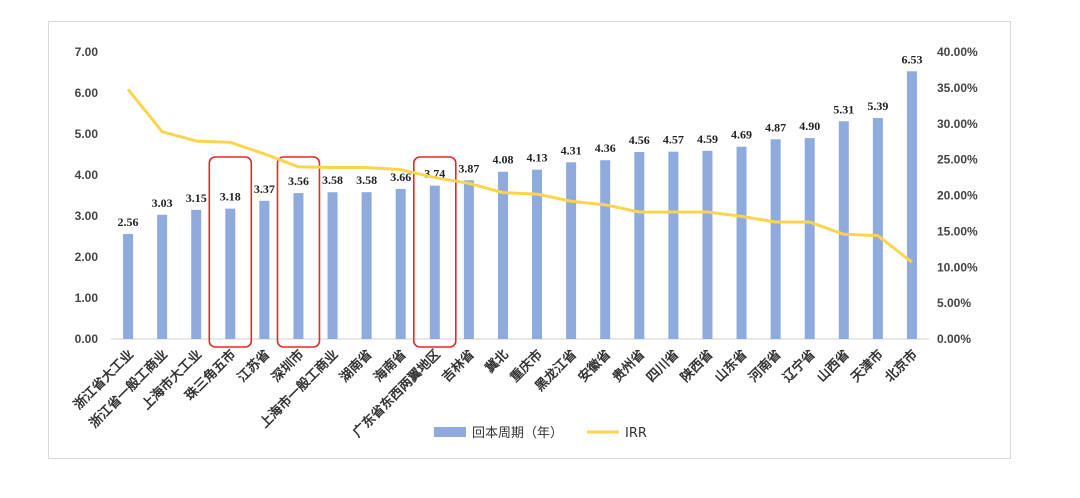 The width and height of the screenshot is (1080, 498). Describe the element at coordinates (537, 158) in the screenshot. I see `bar-data-label: 4.13` at that location.